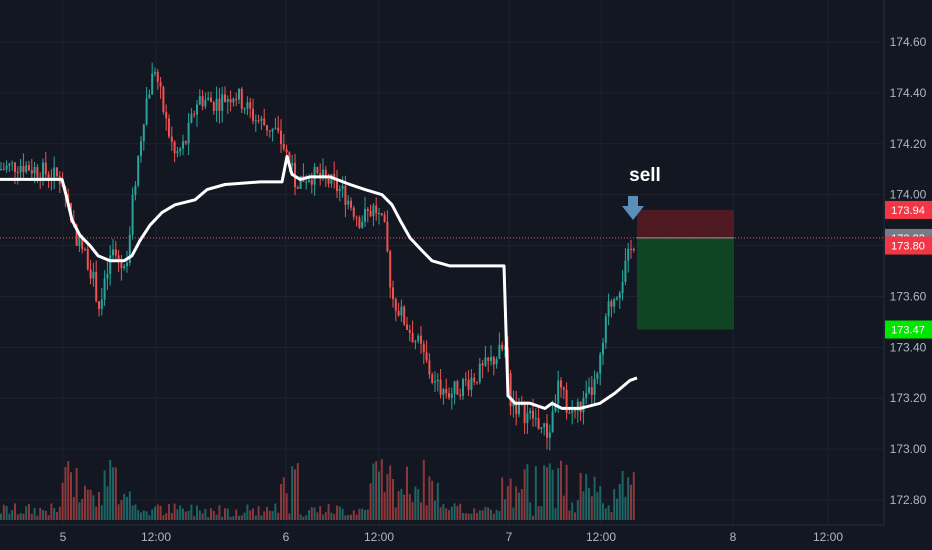 Image resolution: width=932 pixels, height=550 pixels. Describe the element at coordinates (908, 209) in the screenshot. I see `stop-price-badge` at that location.